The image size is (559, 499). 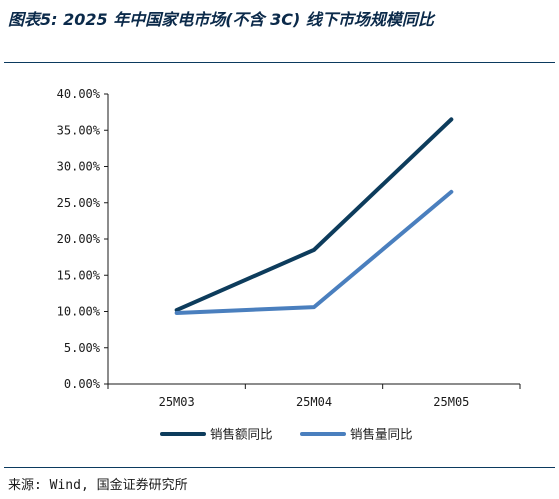 I want to click on y-tick-label: 0.00%, so click(x=82, y=384).